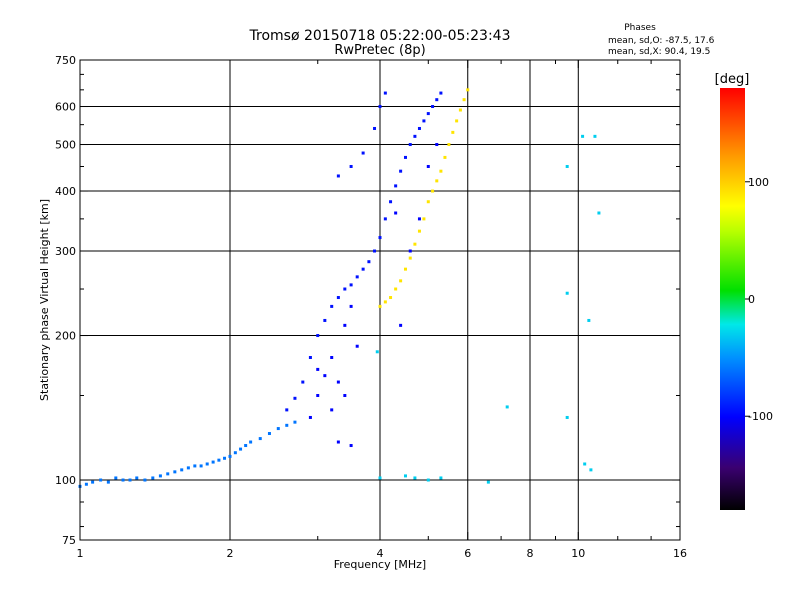  I want to click on y-tick-label: 500, so click(65, 145).